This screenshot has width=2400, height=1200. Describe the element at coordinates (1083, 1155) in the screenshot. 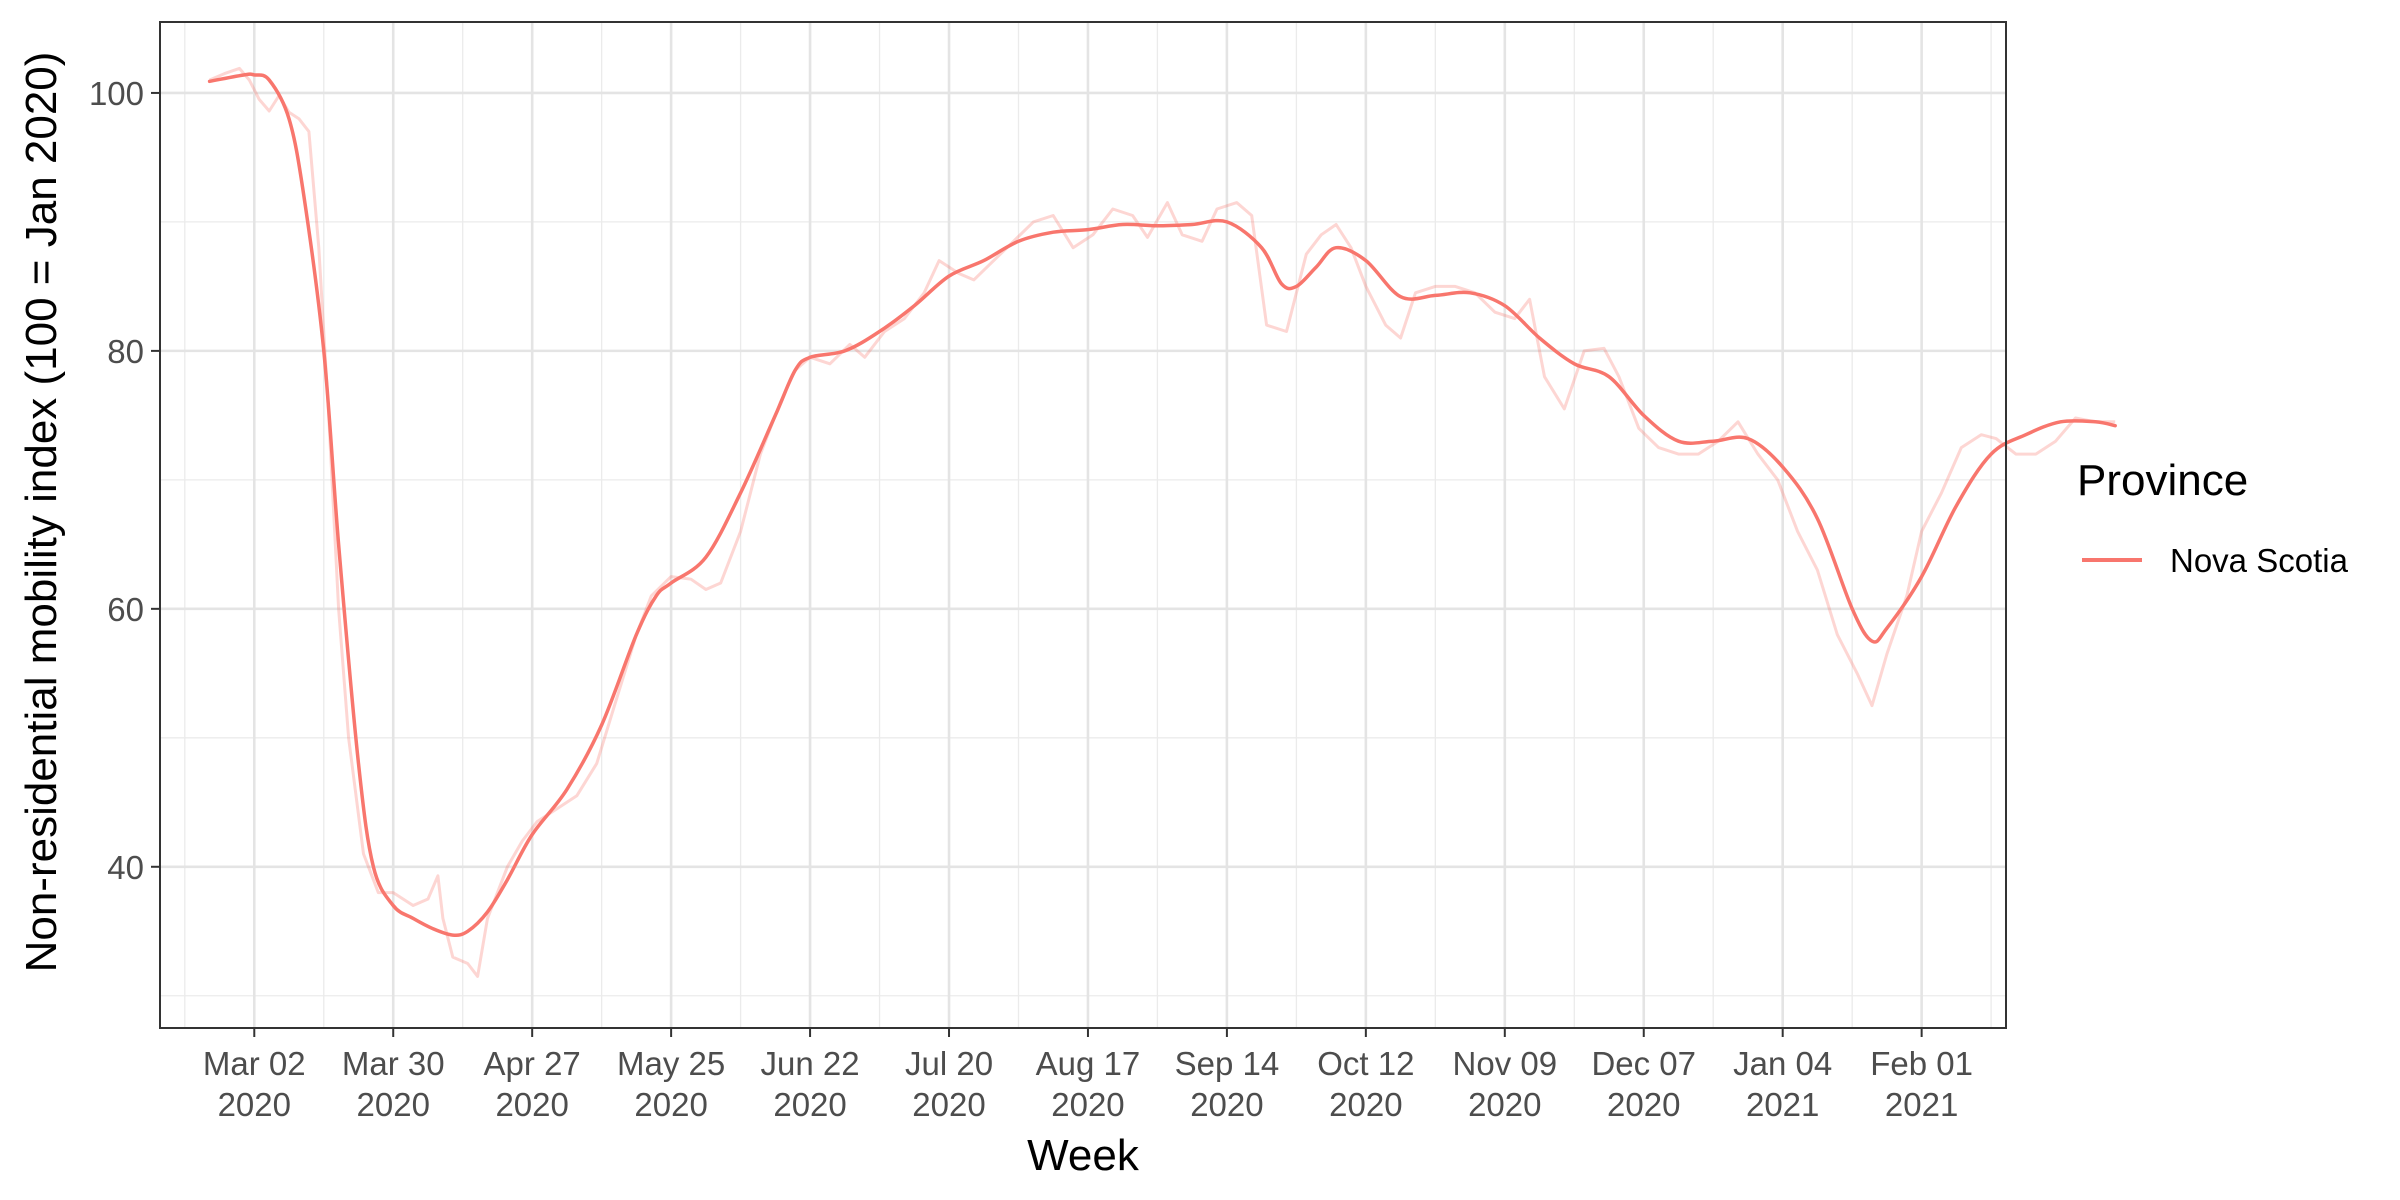

I see `x-axis-title: Week` at that location.